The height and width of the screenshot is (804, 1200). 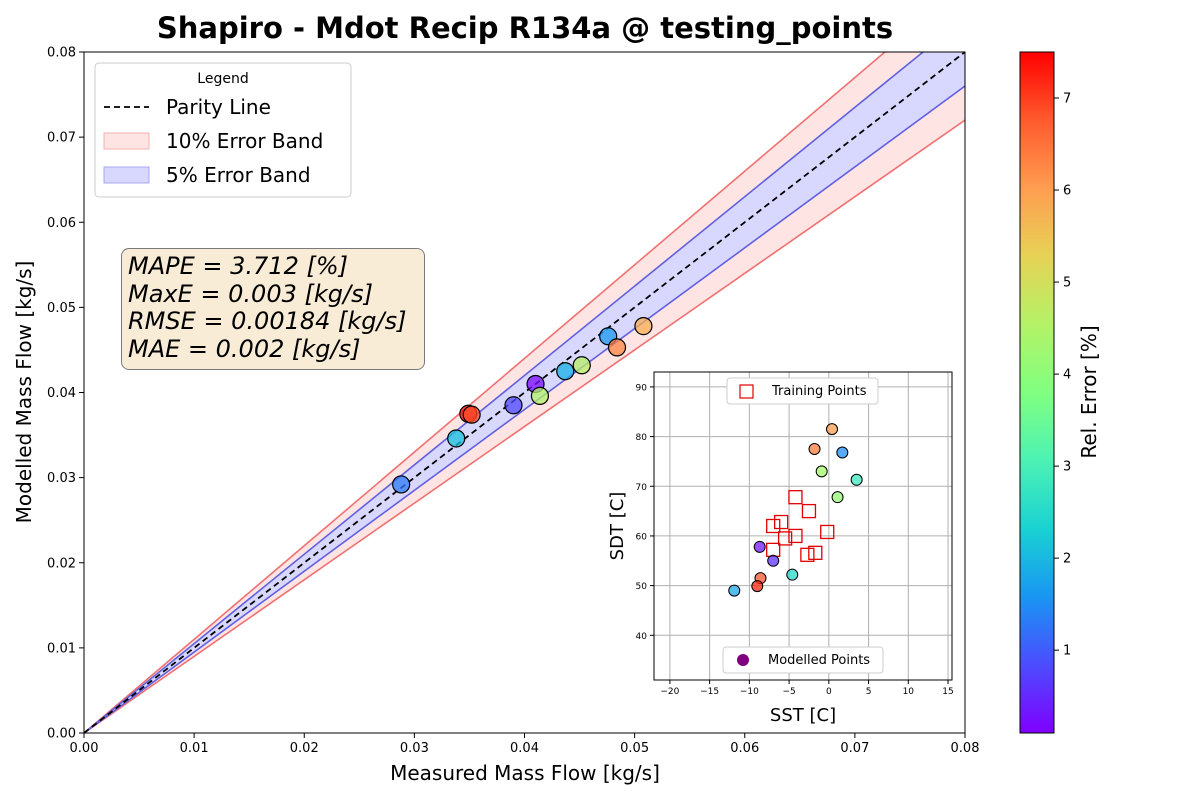 I want to click on inset-legend-top-box, so click(x=802, y=391).